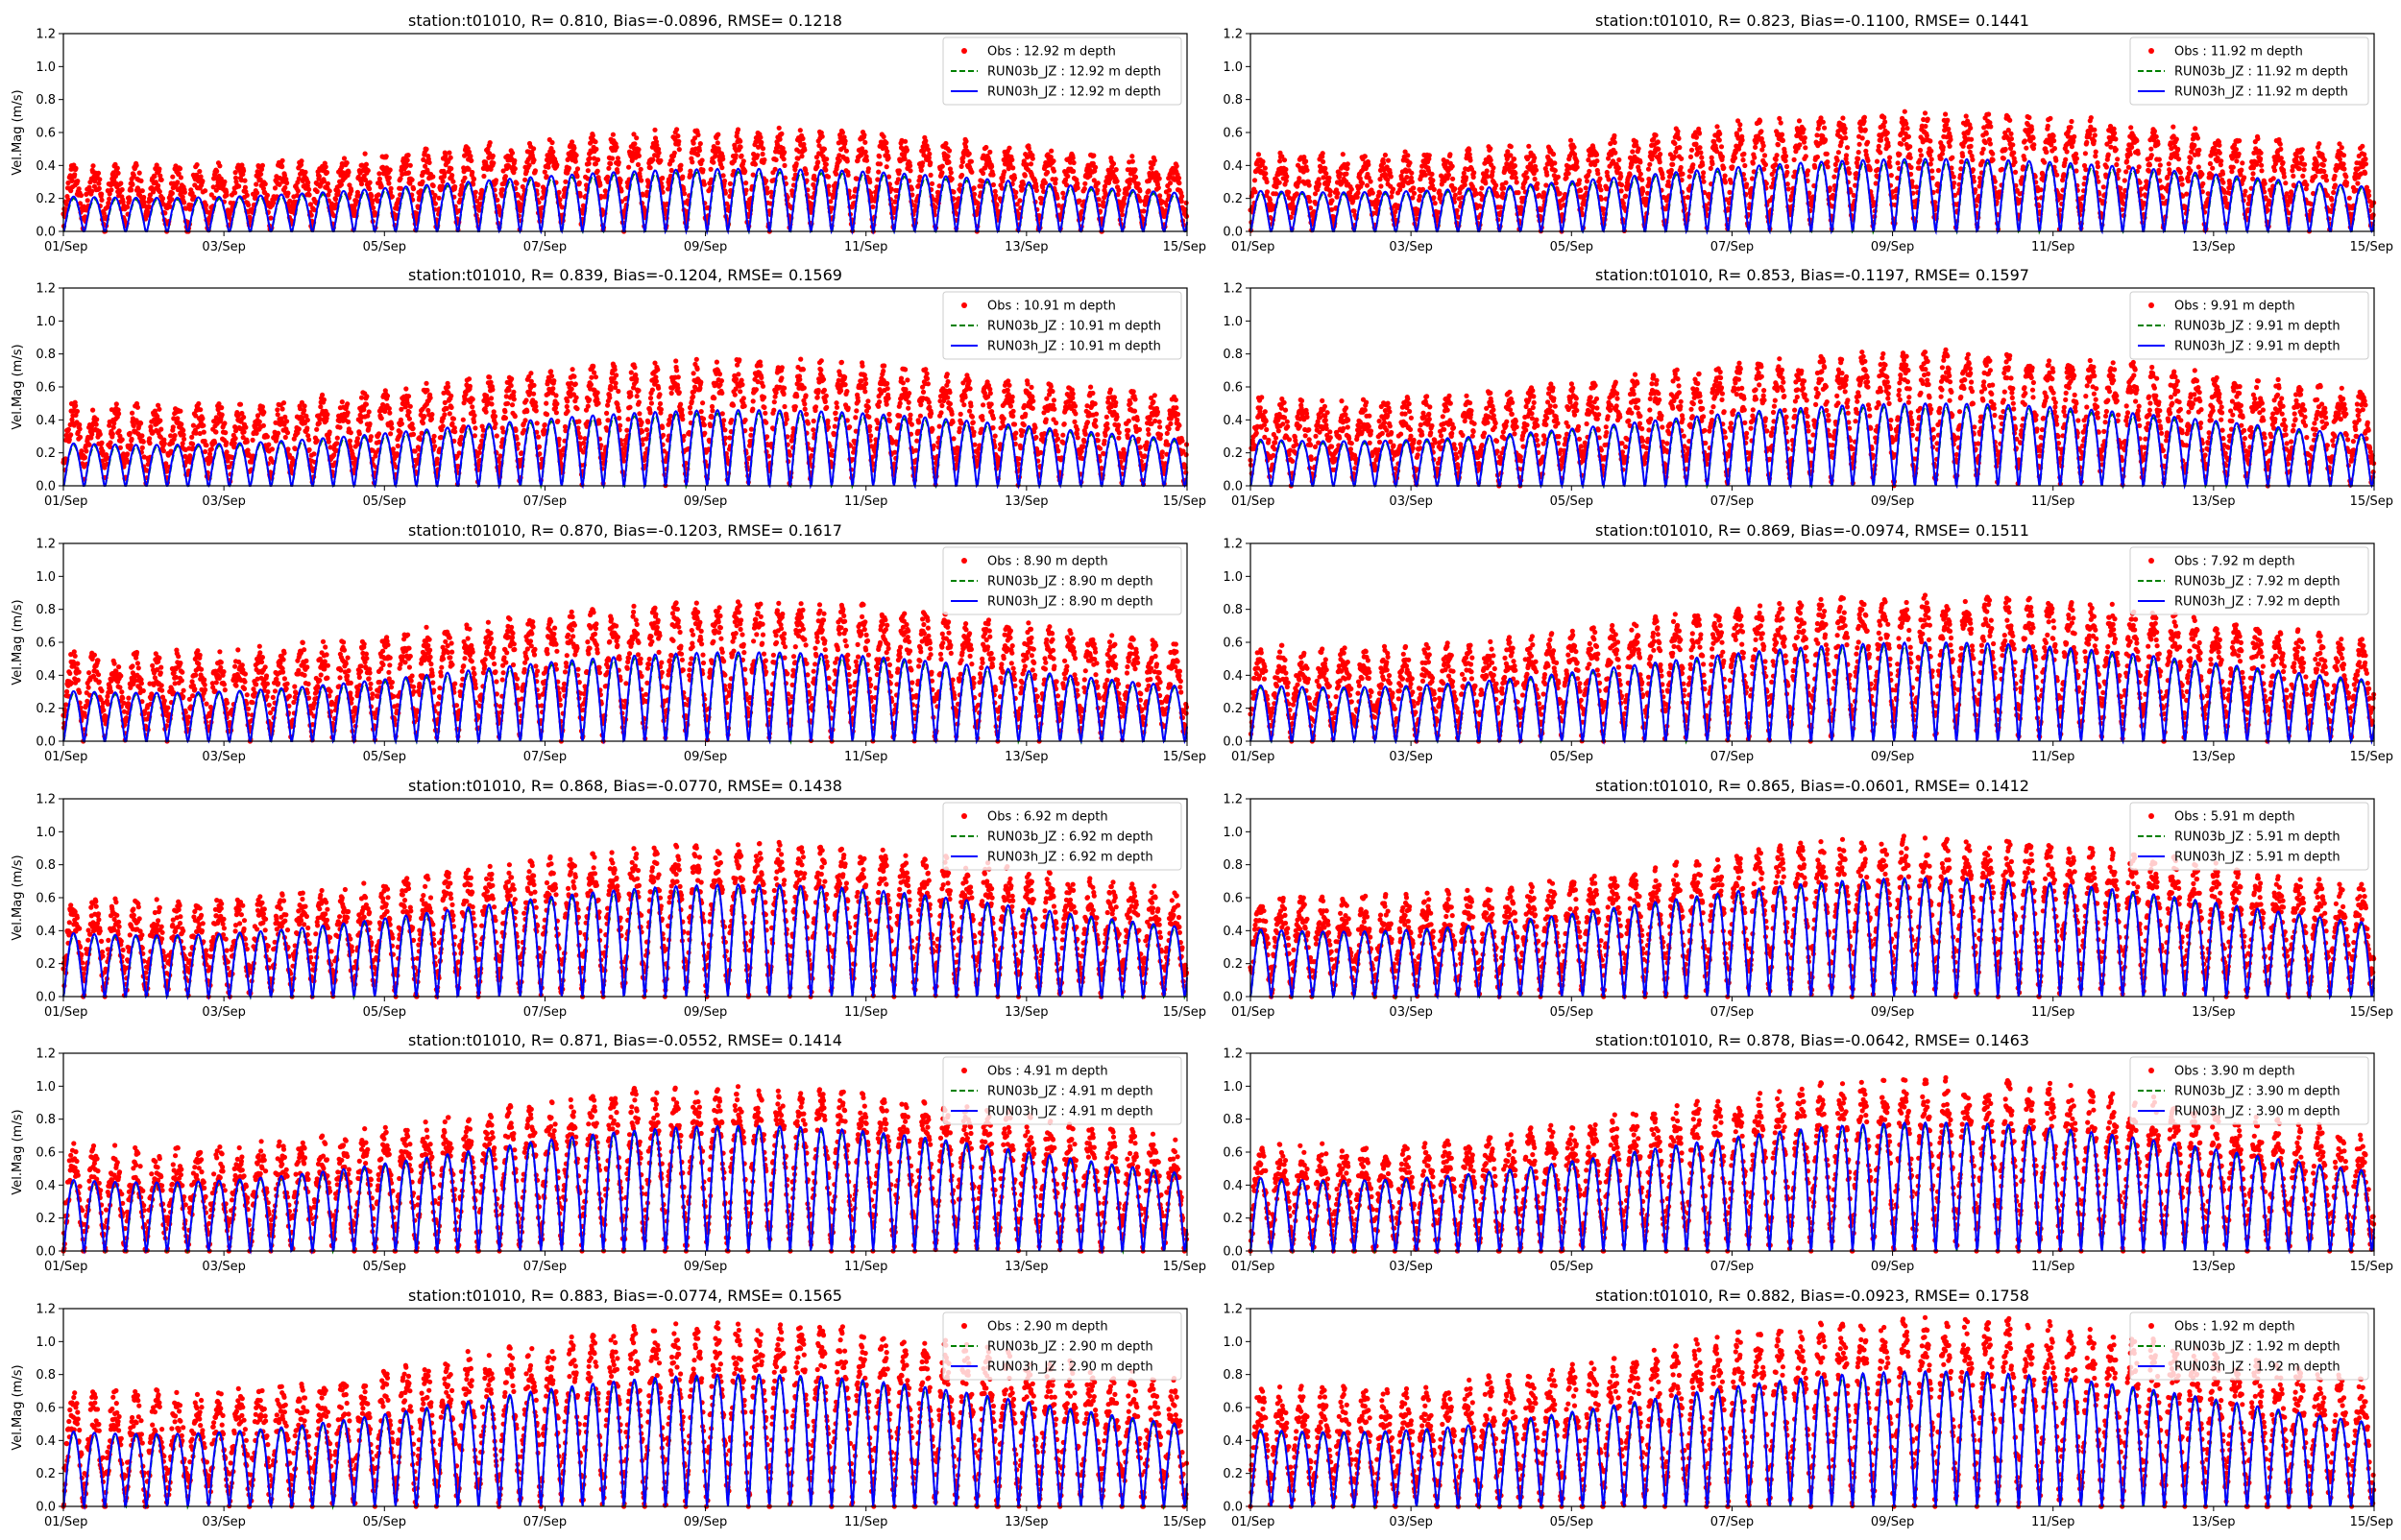 This screenshot has width=2401, height=1540. What do you see at coordinates (18, 132) in the screenshot?
I see `y-axis-label: Vel.Mag (m/s)` at bounding box center [18, 132].